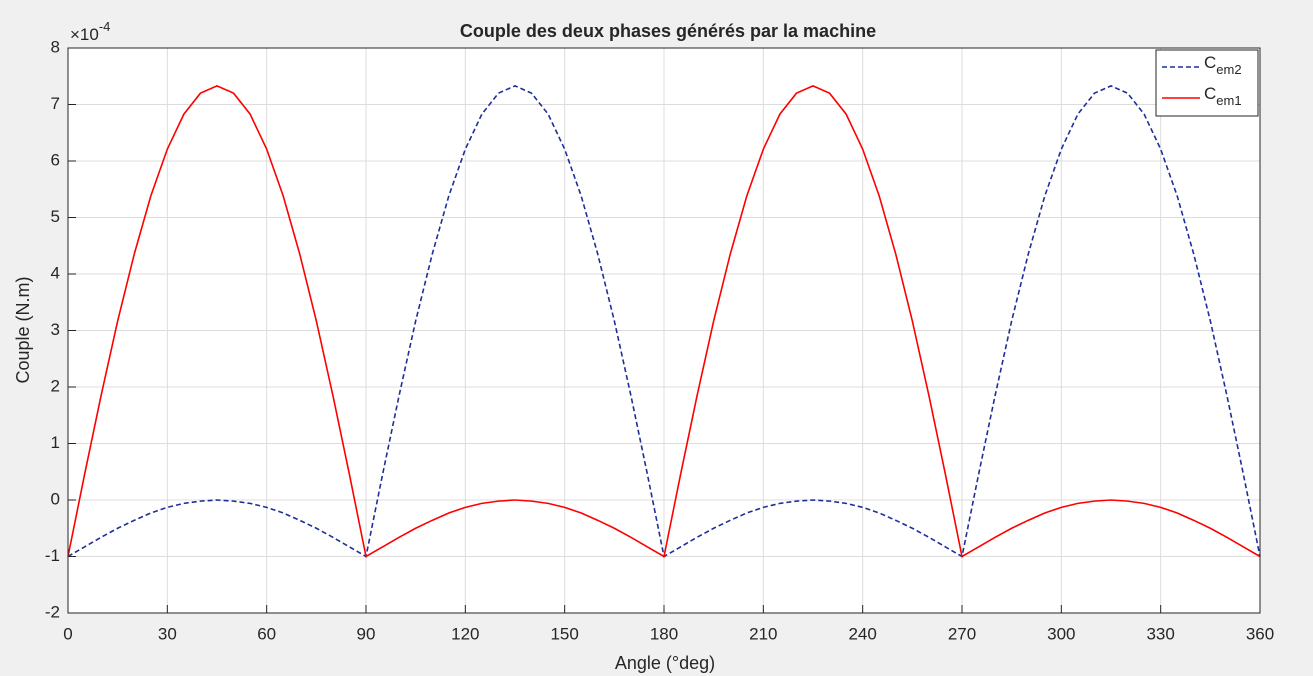 The image size is (1313, 676). Describe the element at coordinates (67, 633) in the screenshot. I see `x-tick-label: 0` at that location.